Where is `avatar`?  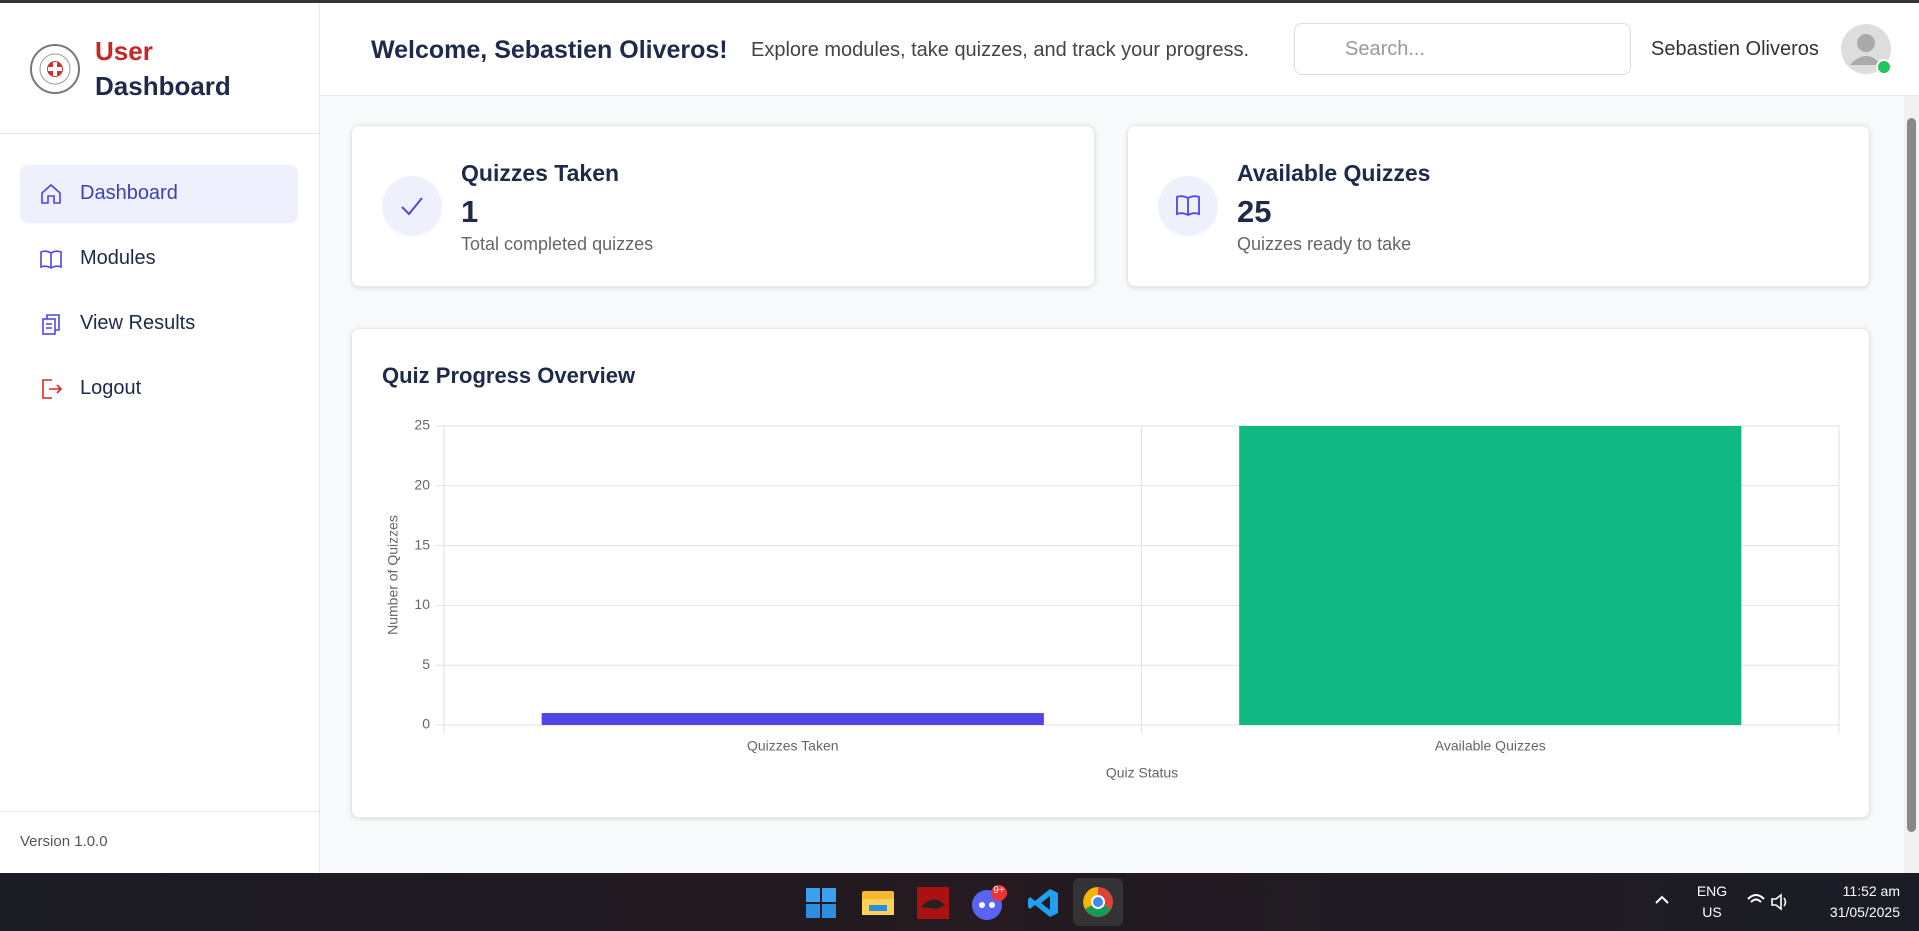 avatar is located at coordinates (1868, 51).